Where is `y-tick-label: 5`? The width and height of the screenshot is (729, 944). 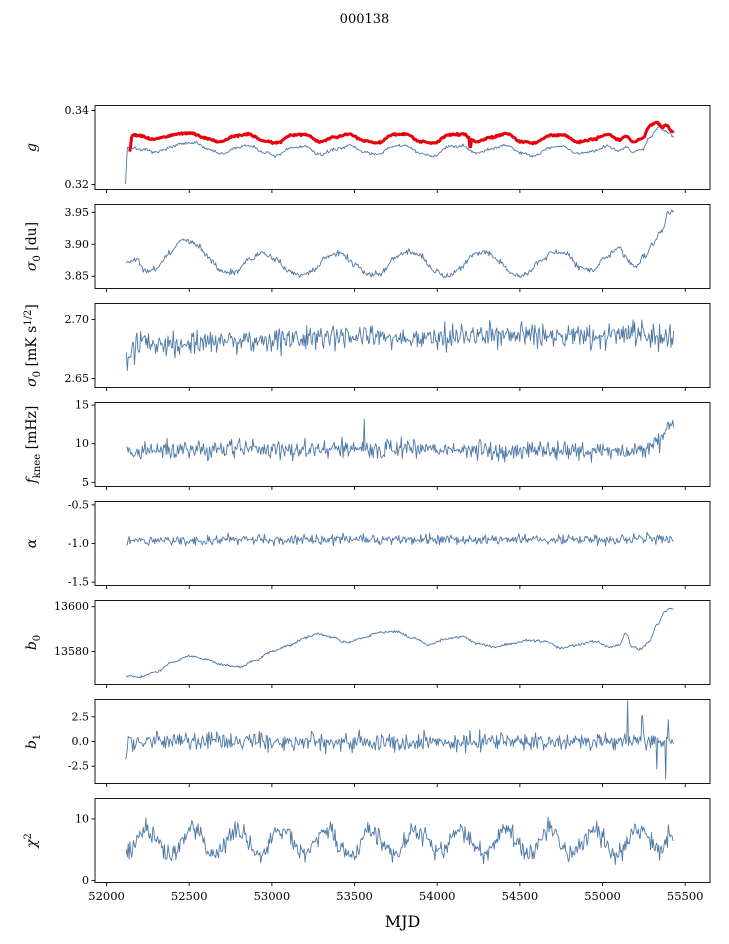 y-tick-label: 5 is located at coordinates (85, 482).